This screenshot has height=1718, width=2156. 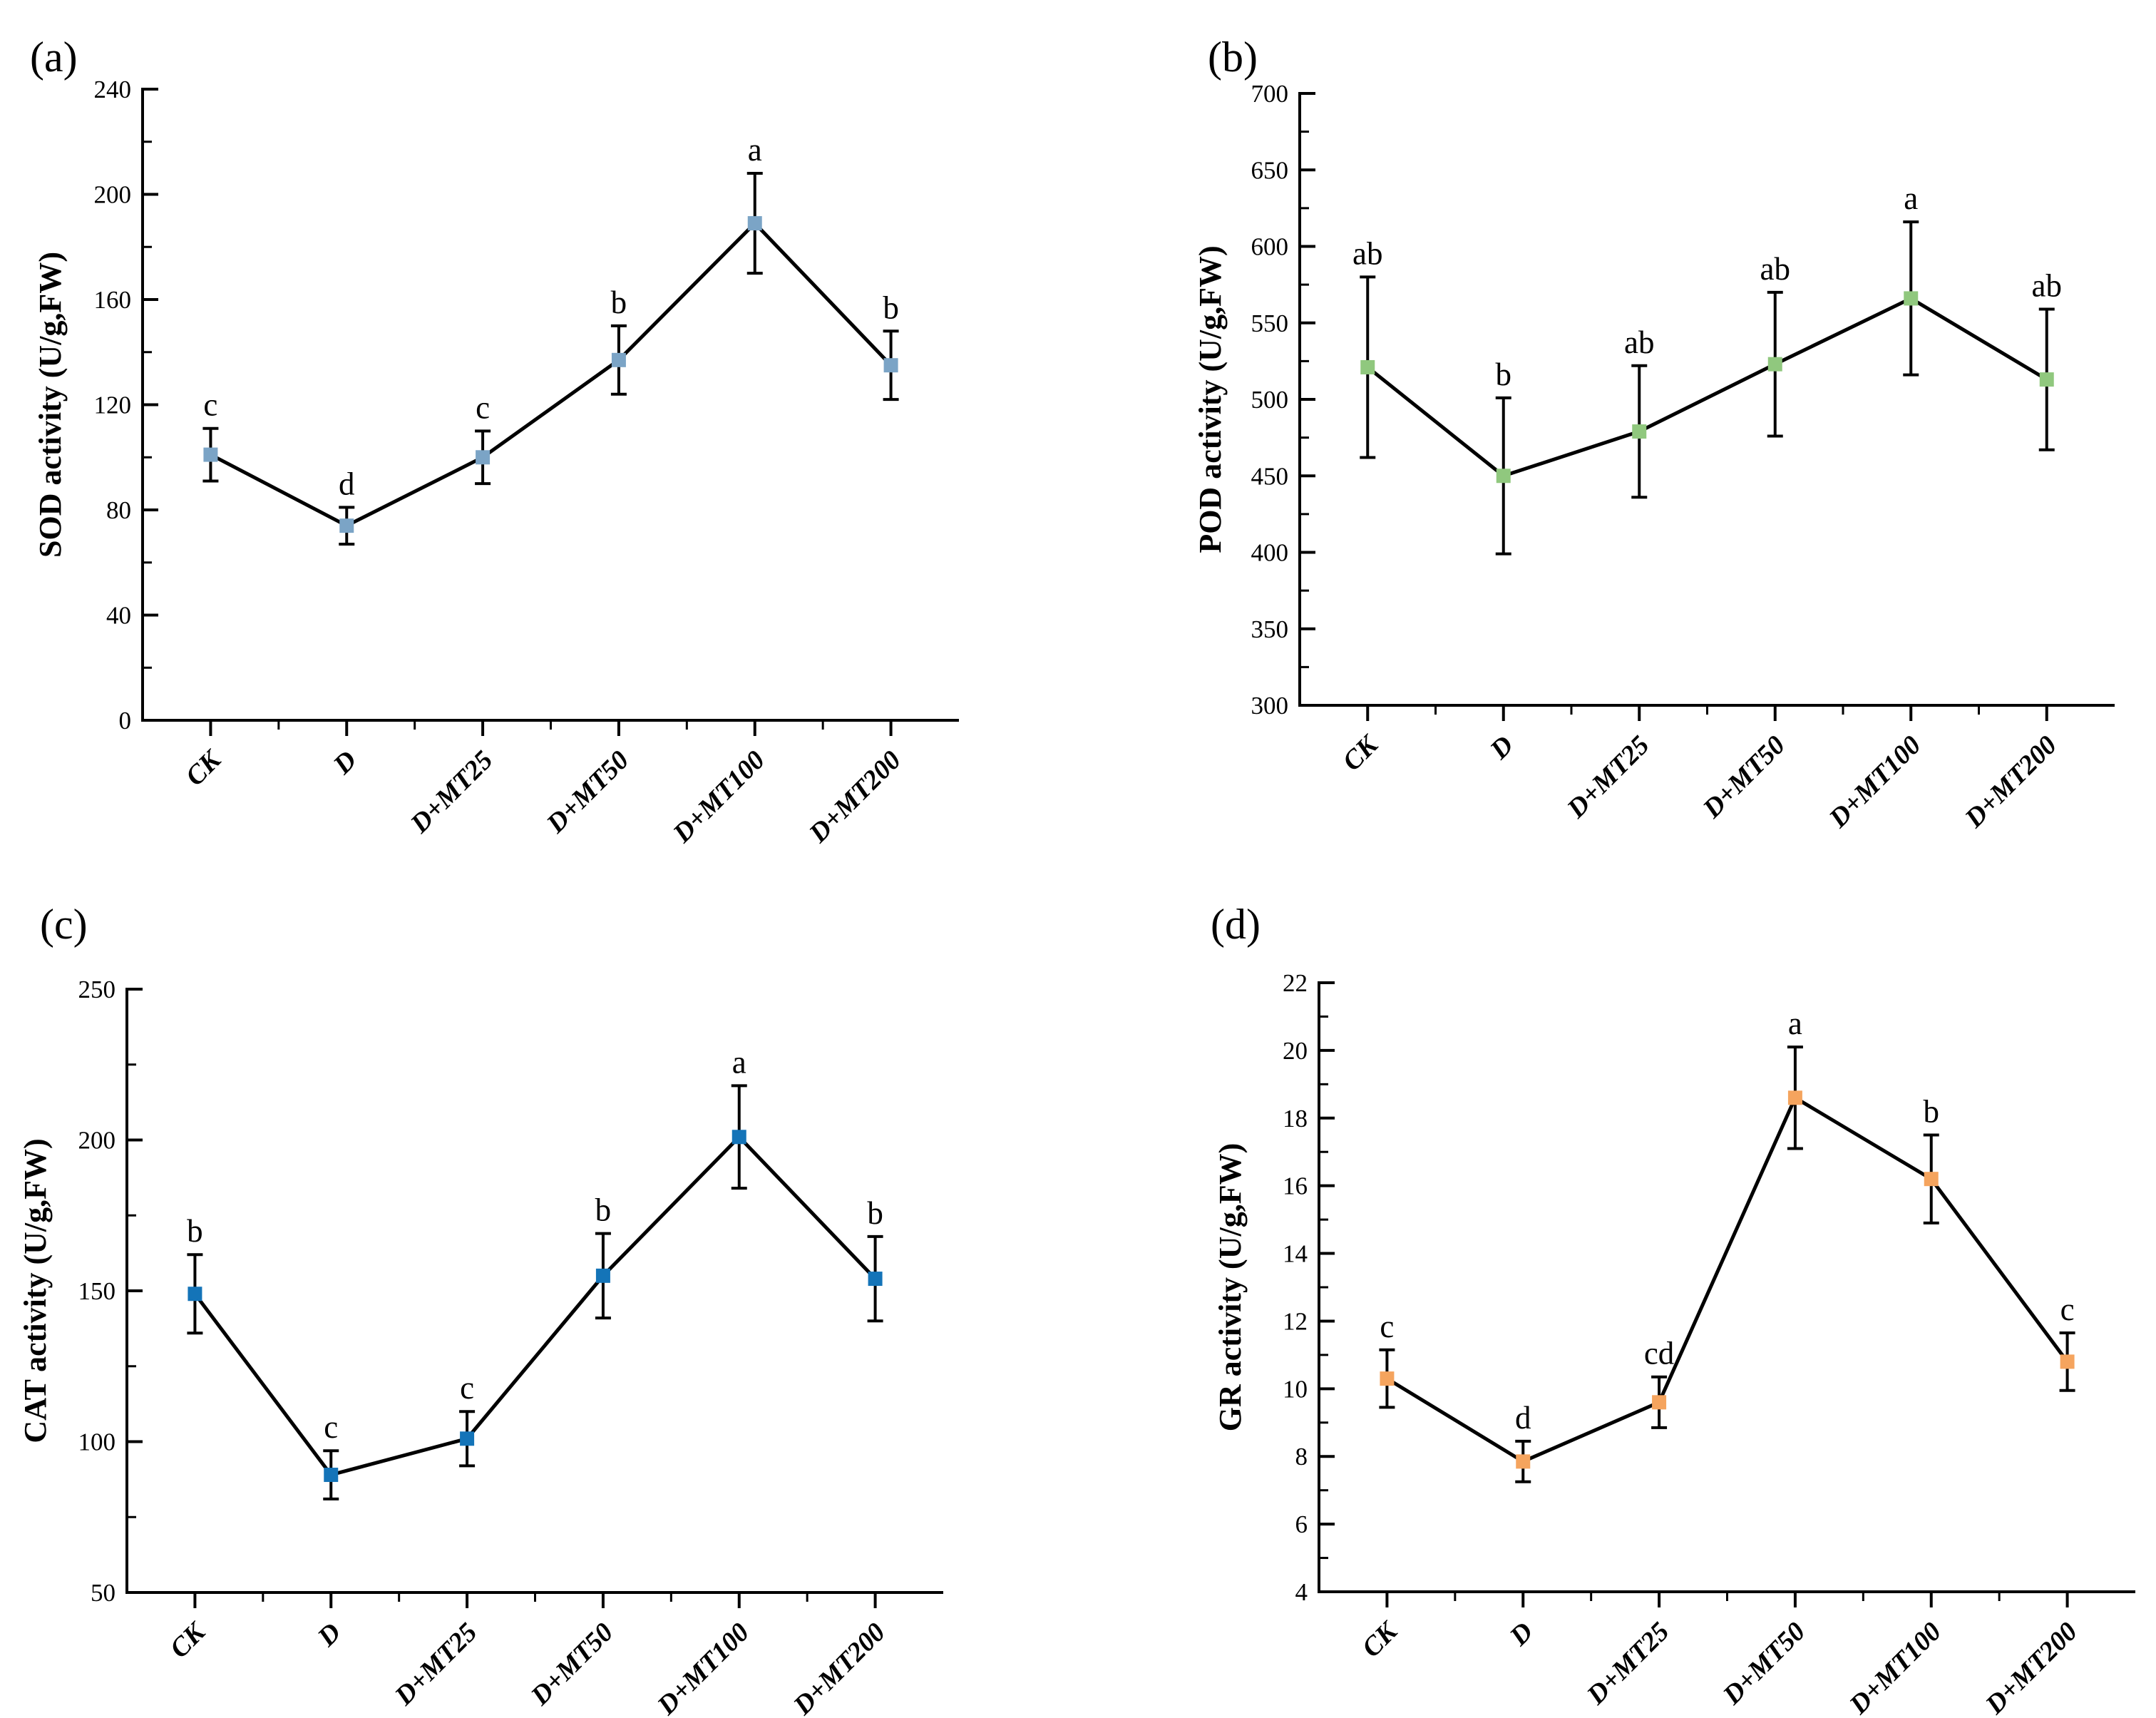 I want to click on y-tick-label: 8, so click(x=1301, y=1457).